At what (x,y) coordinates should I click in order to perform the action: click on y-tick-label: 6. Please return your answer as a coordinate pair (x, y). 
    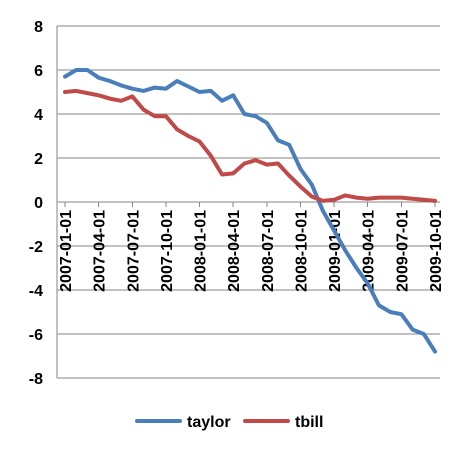
    Looking at the image, I should click on (38, 71).